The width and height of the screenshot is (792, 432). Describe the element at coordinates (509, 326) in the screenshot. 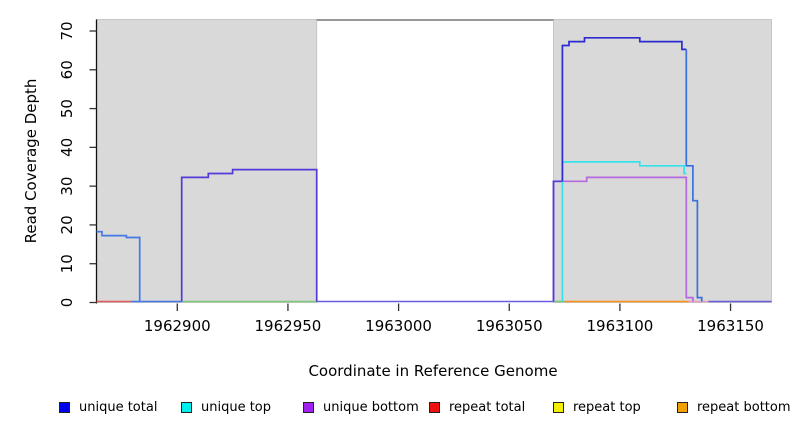

I see `x-tick-label: 1963050` at that location.